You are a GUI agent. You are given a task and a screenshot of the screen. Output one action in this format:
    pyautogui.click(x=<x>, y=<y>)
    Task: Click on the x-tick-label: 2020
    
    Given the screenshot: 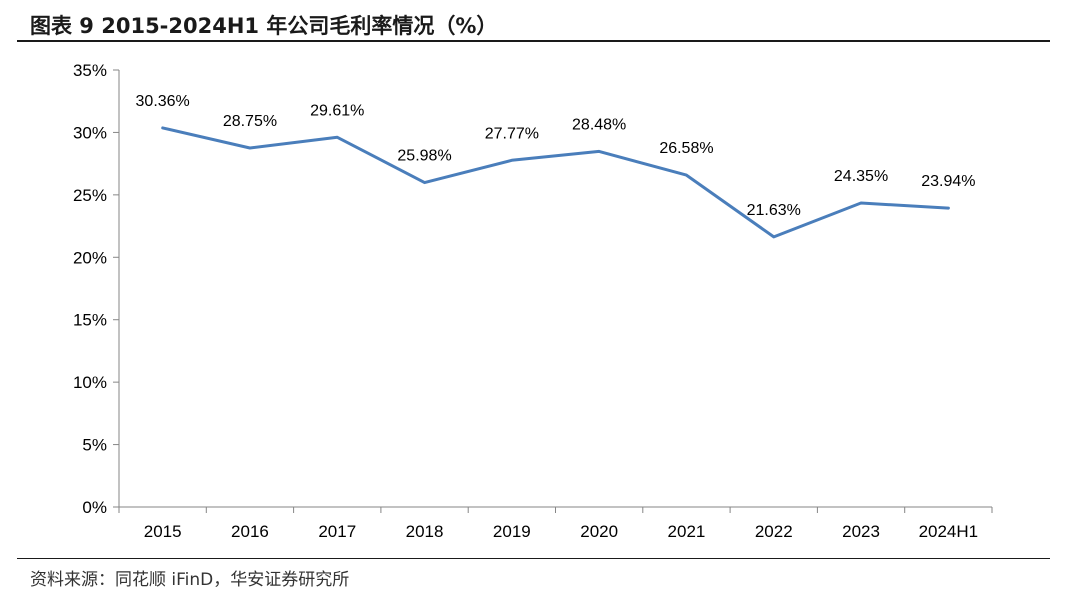 What is the action you would take?
    pyautogui.click(x=599, y=531)
    